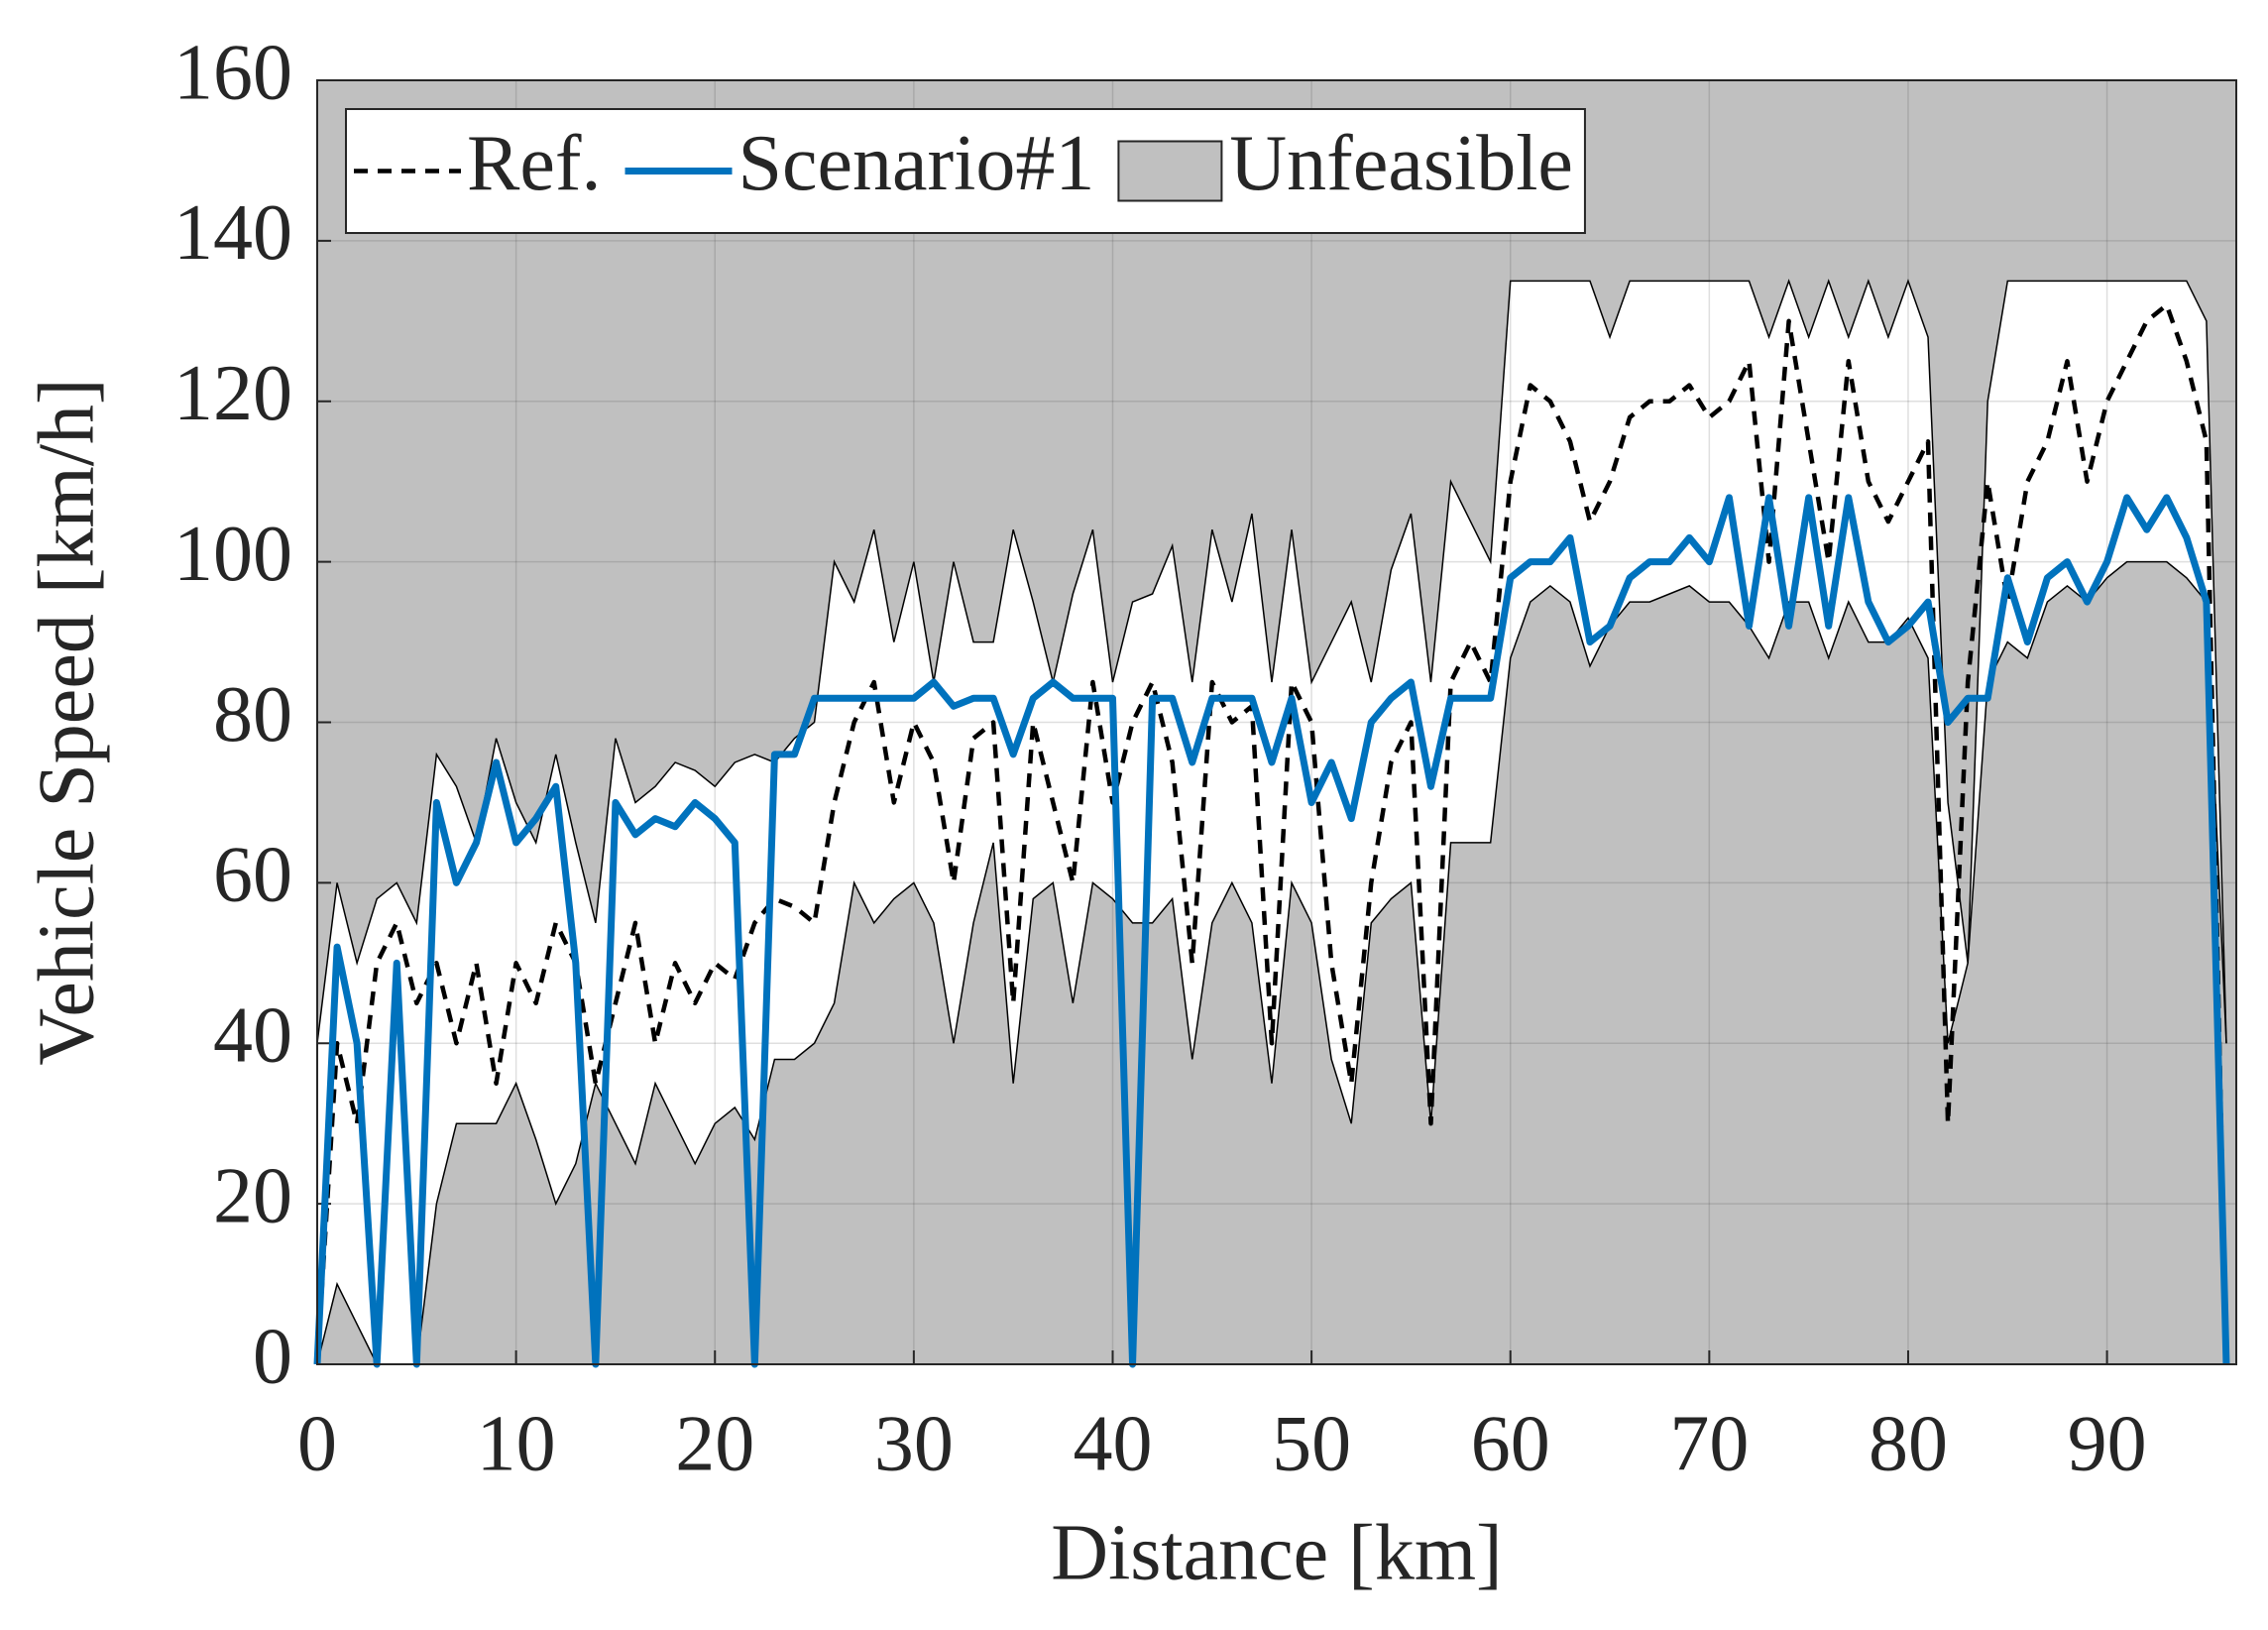  Describe the element at coordinates (1908, 1443) in the screenshot. I see `x-tick-label: 80` at that location.